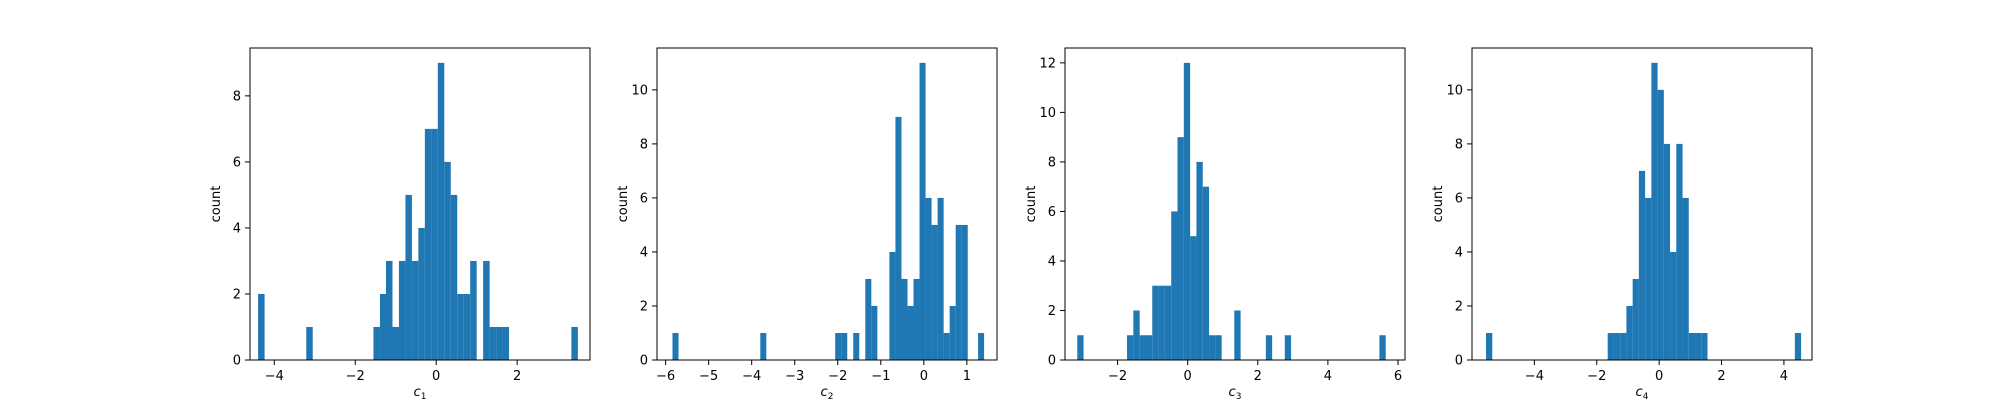 The width and height of the screenshot is (2000, 400). Describe the element at coordinates (639, 90) in the screenshot. I see `y-tick-label: 10` at that location.